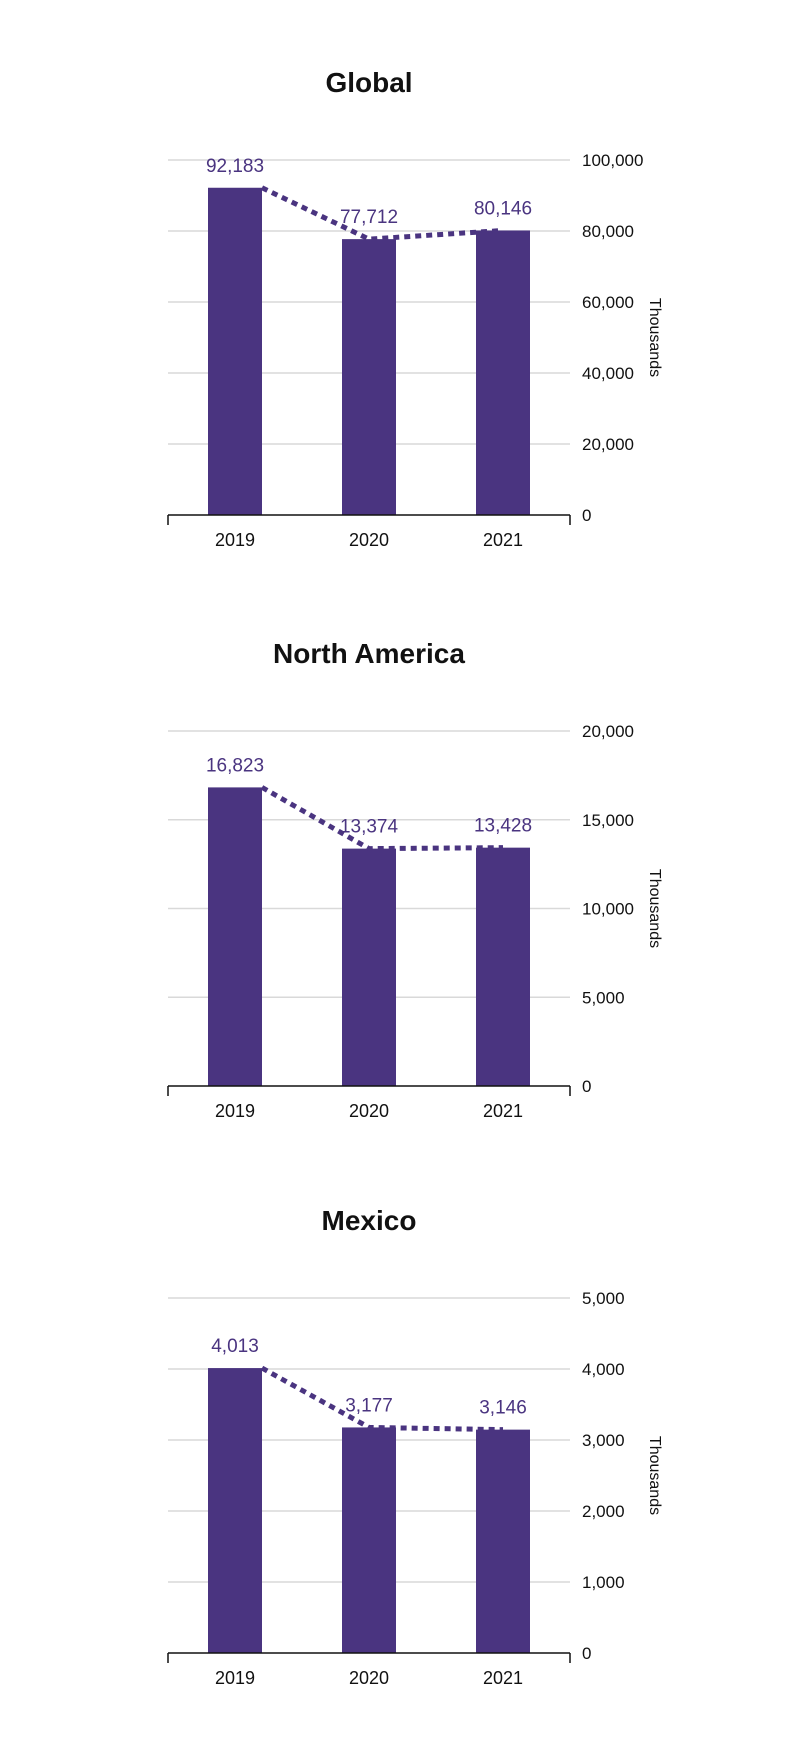 This screenshot has height=1756, width=800. What do you see at coordinates (603, 1369) in the screenshot?
I see `y-tick-label: 4,000` at bounding box center [603, 1369].